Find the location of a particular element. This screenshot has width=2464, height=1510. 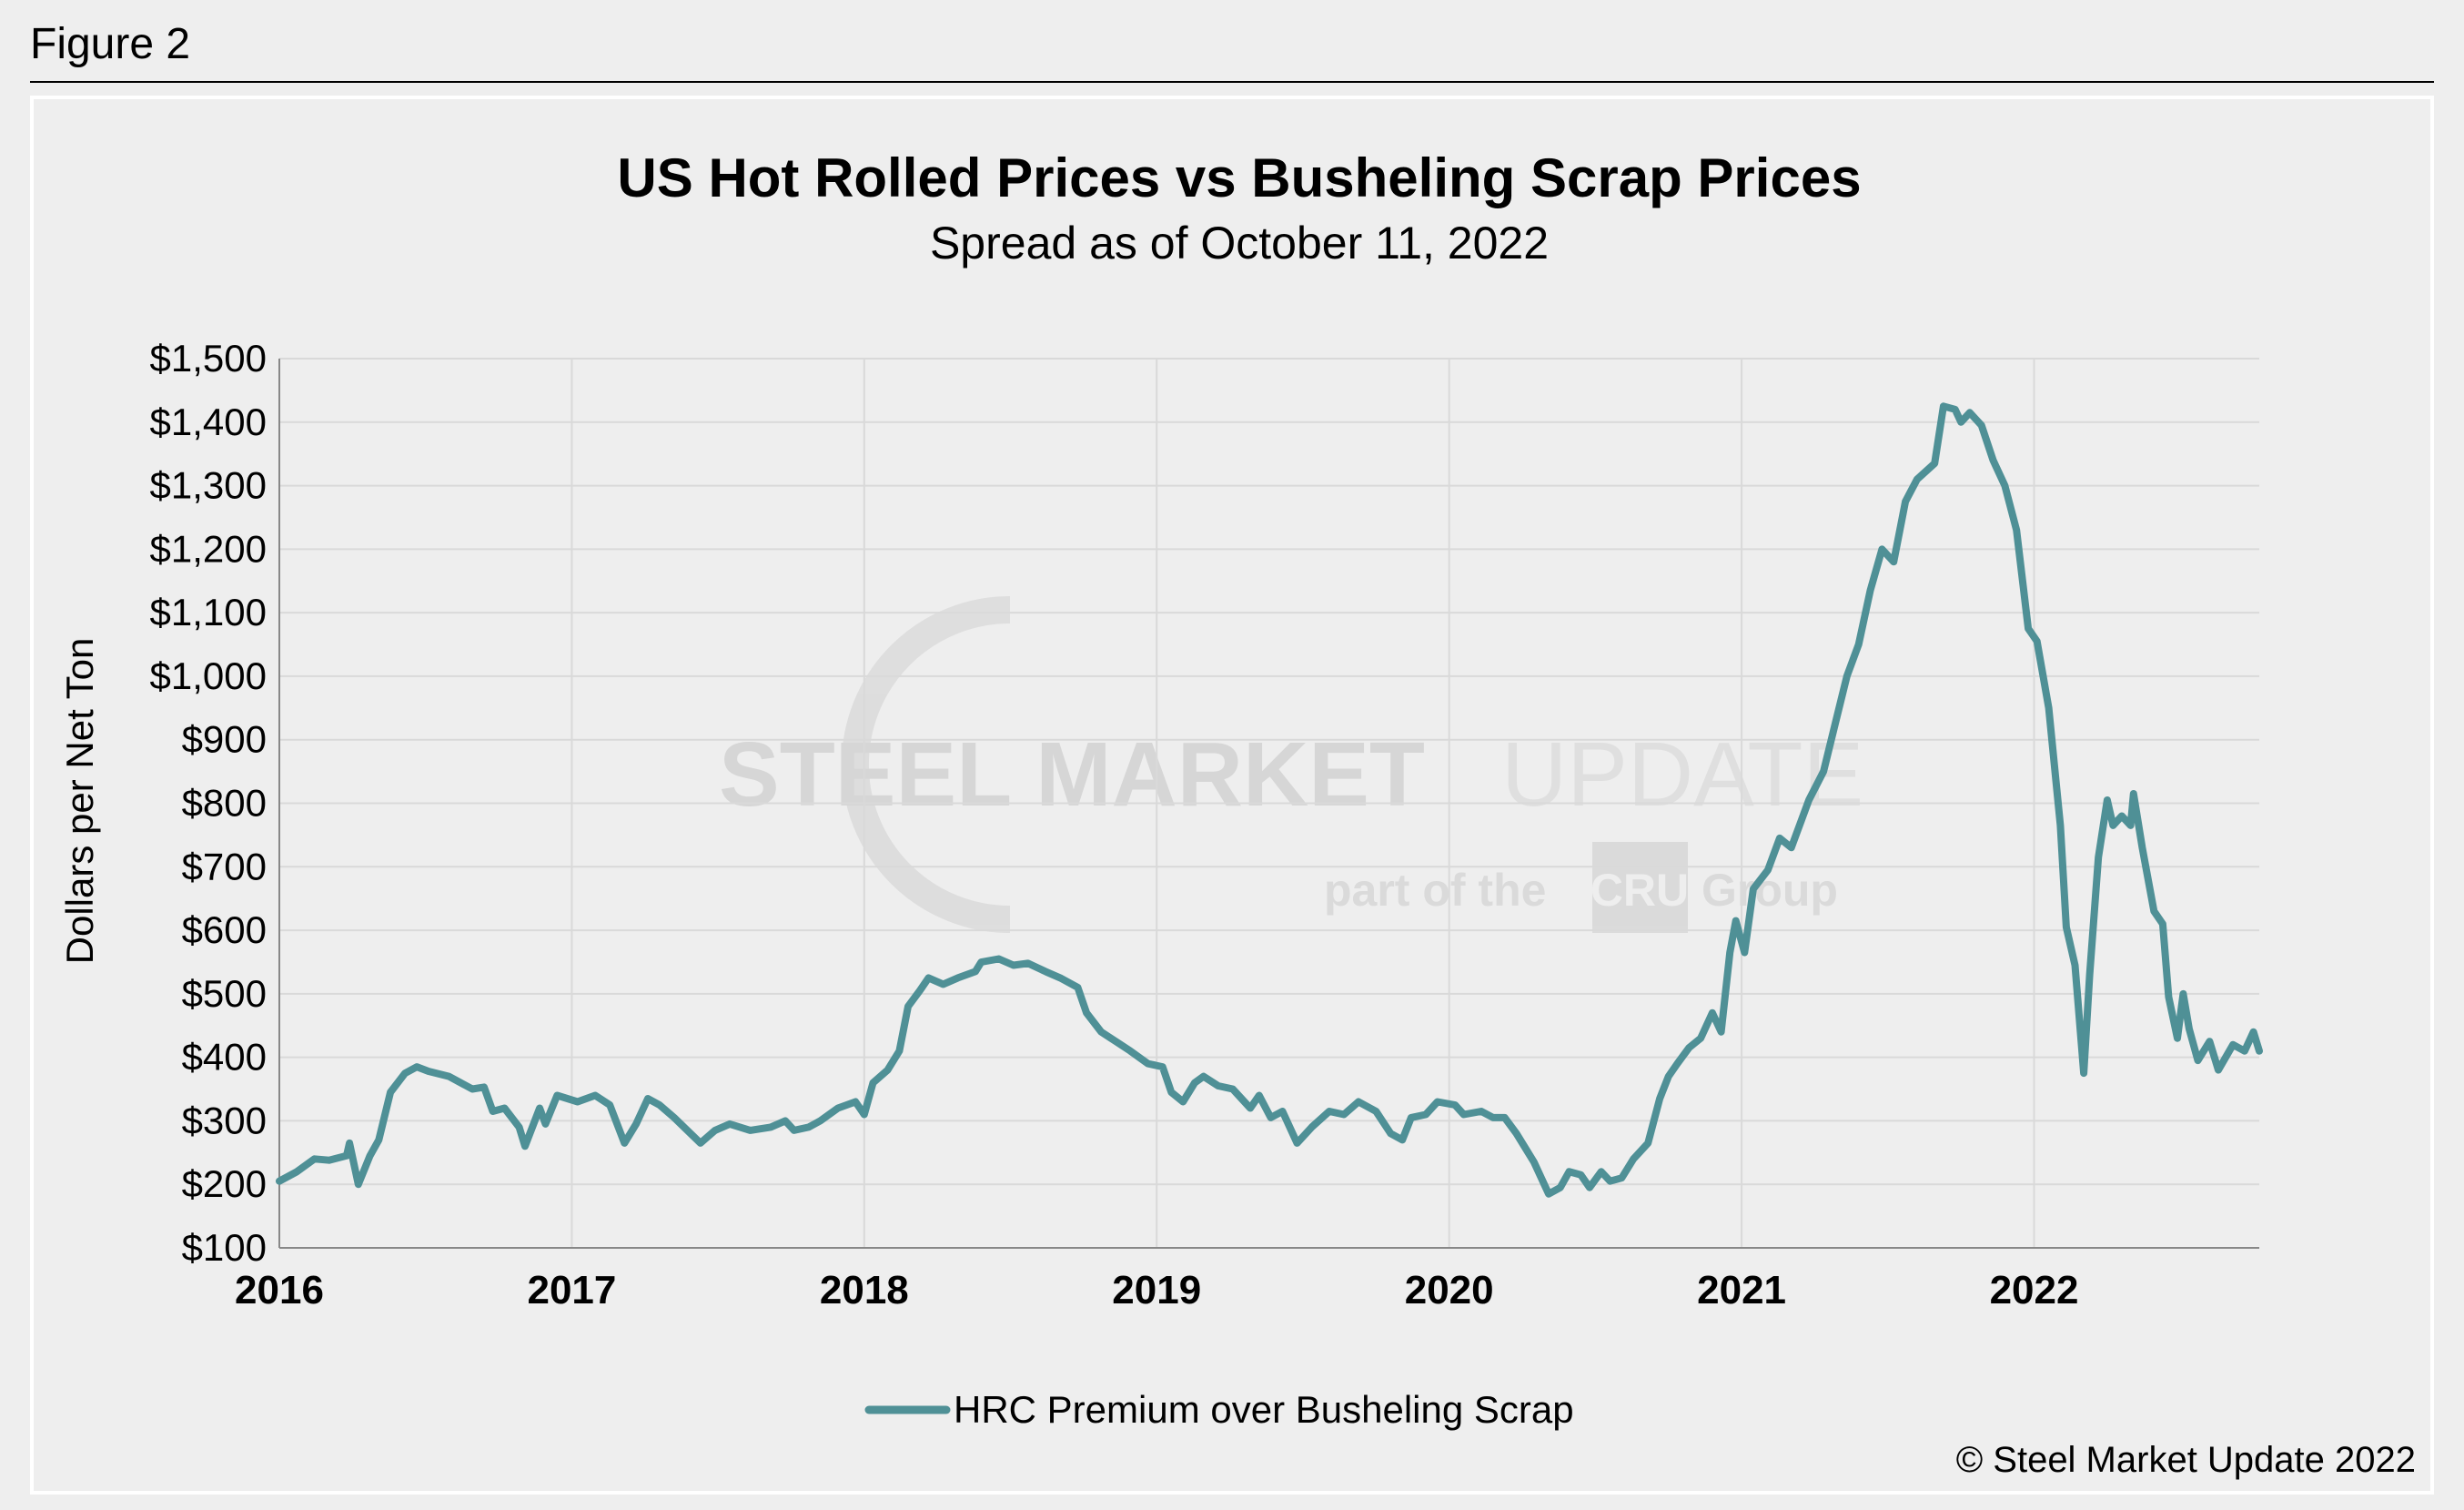

watermark-arc is located at coordinates (926, 764).